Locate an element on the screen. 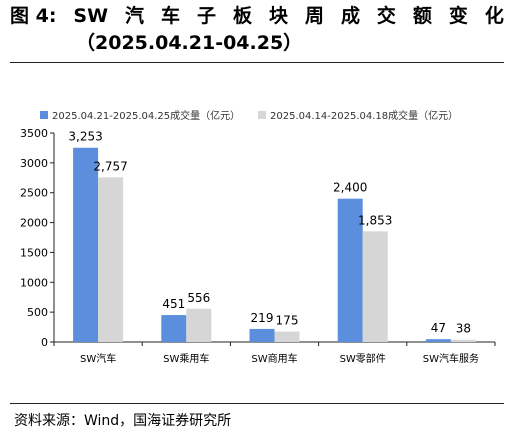 The image size is (510, 437). title-word: 交 is located at coordinates (386, 16).